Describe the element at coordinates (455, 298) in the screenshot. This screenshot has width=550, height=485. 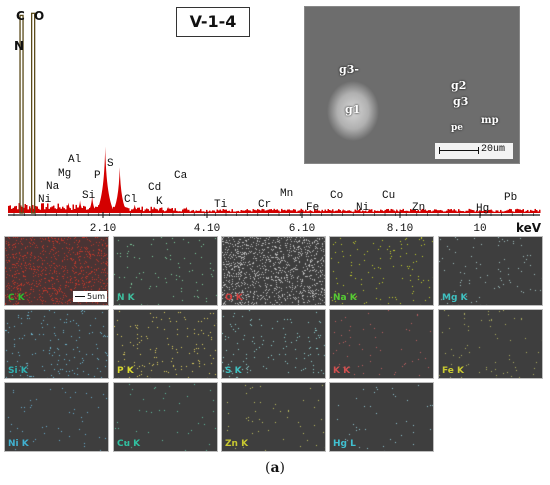
I see `element-map-label: Mg K` at that location.